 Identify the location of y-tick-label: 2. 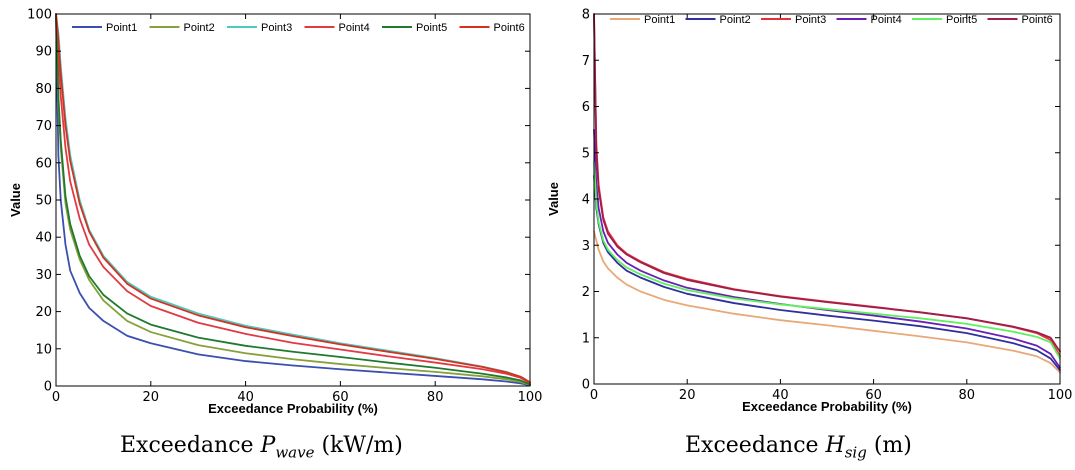
(586, 292).